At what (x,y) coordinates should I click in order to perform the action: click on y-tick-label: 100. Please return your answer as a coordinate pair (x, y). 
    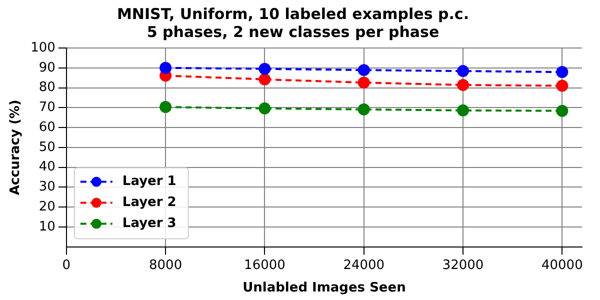
    Looking at the image, I should click on (43, 48).